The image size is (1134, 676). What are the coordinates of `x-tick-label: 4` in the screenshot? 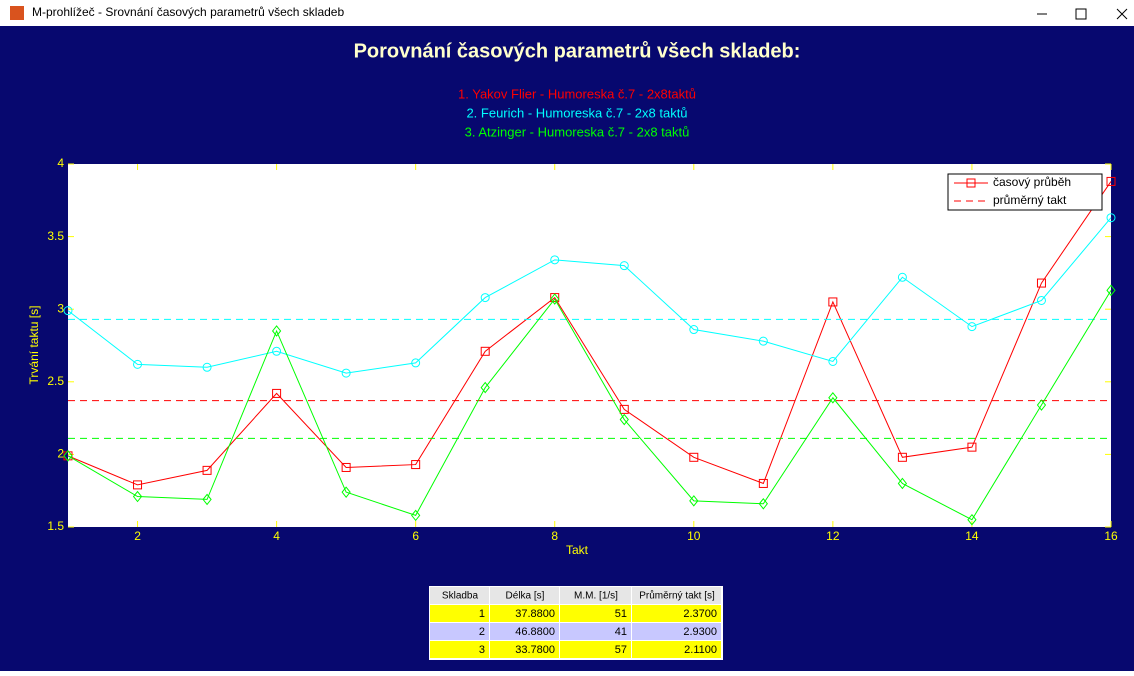 It's located at (276, 536).